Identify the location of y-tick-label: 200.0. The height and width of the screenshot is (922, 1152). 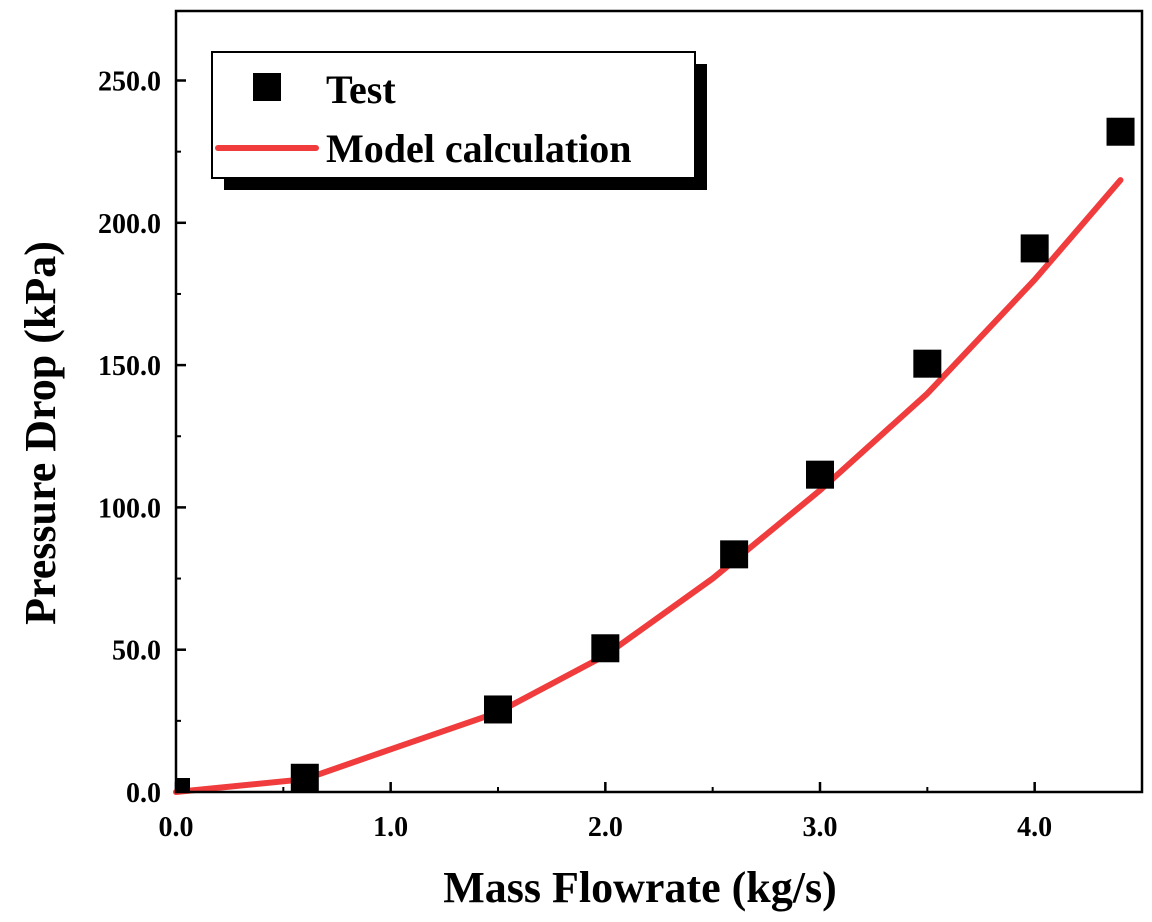
(129, 224).